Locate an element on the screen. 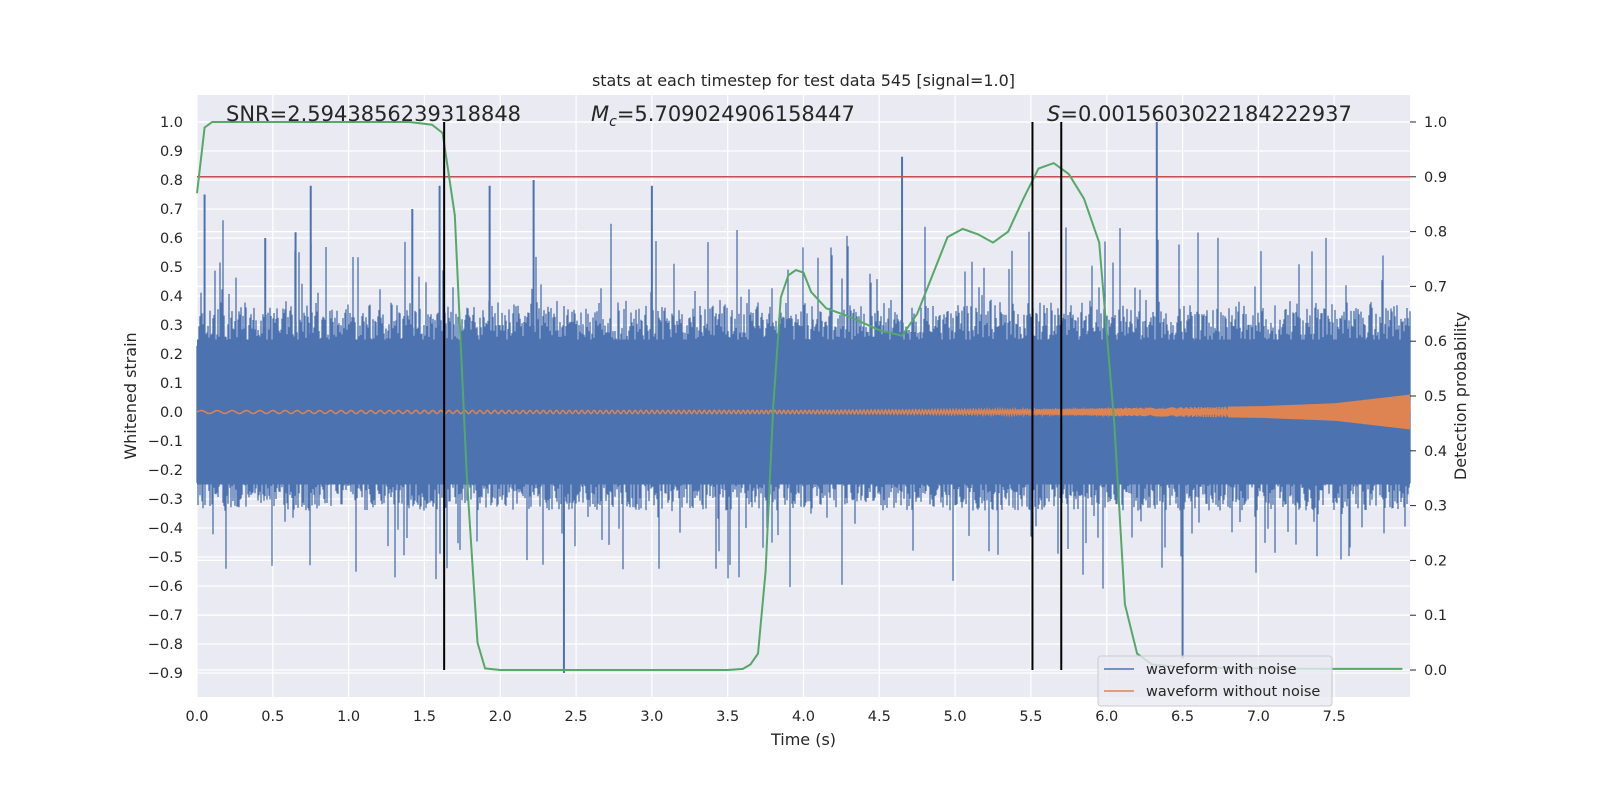 The width and height of the screenshot is (1600, 800). x-tick-label: 5.5 is located at coordinates (1030, 717).